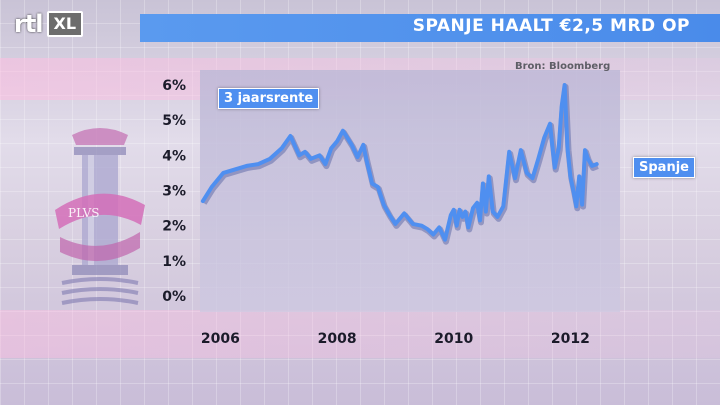  I want to click on source-label: Bron: Bloomberg, so click(563, 66).